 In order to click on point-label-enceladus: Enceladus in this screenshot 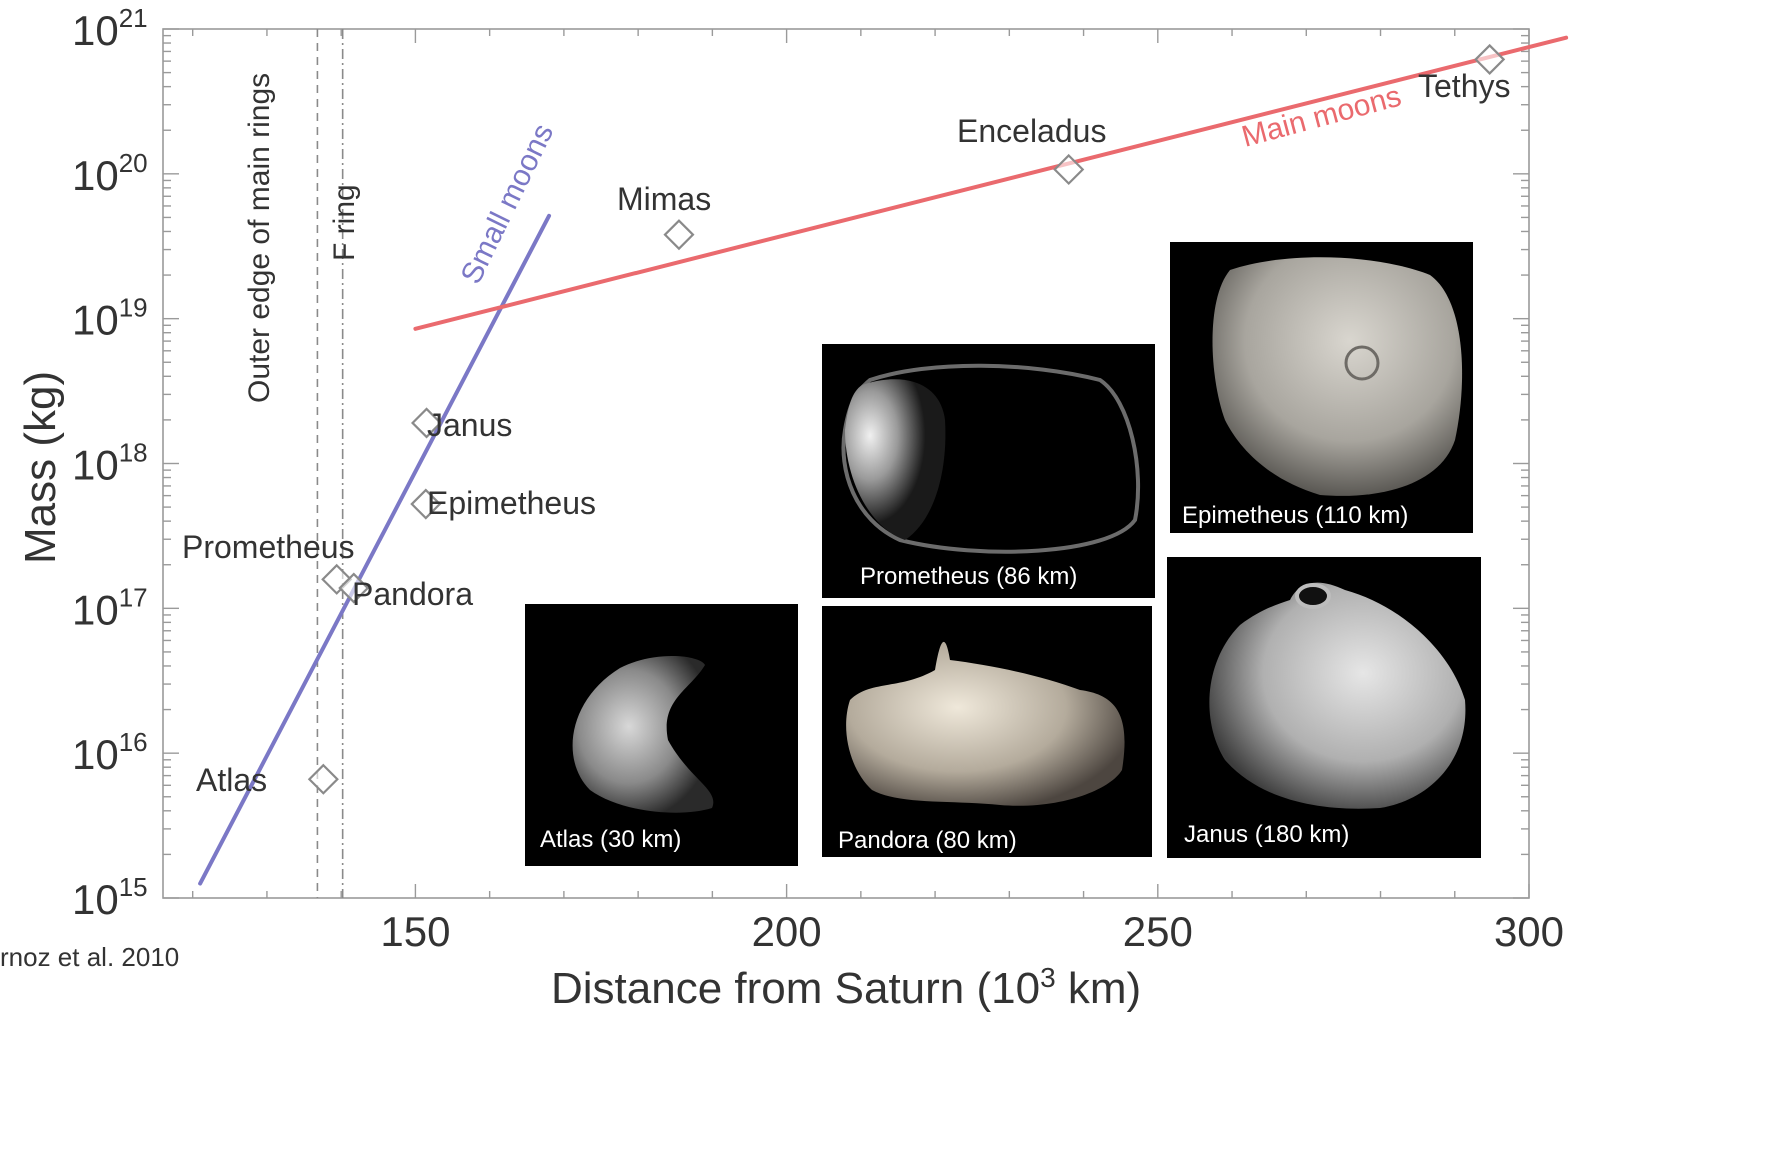, I will do `click(1031, 131)`.